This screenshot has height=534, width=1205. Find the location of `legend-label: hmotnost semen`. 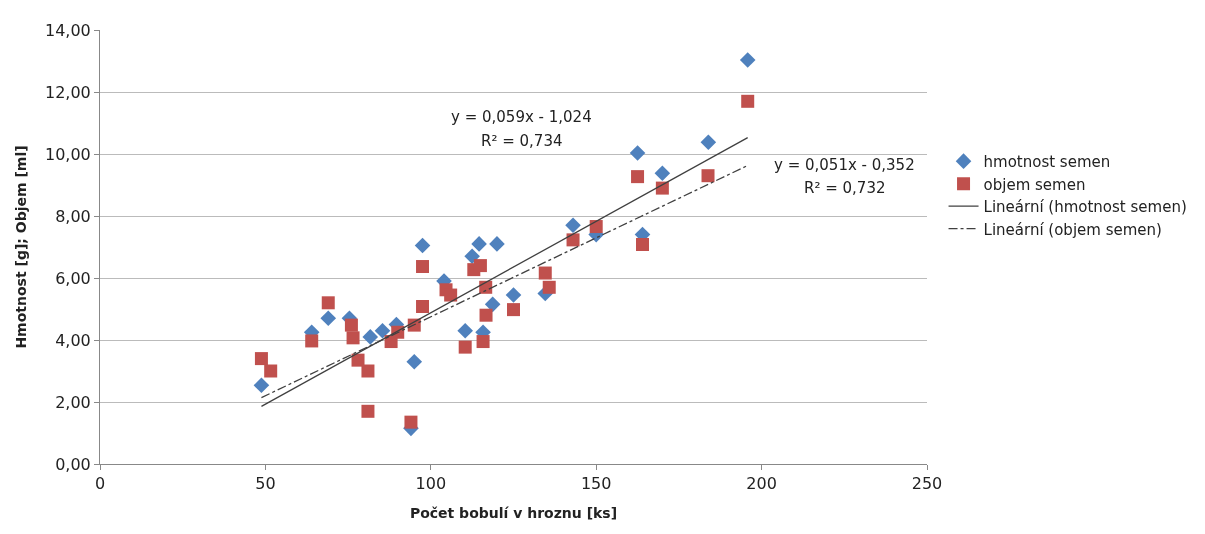

legend-label: hmotnost semen is located at coordinates (1047, 162).